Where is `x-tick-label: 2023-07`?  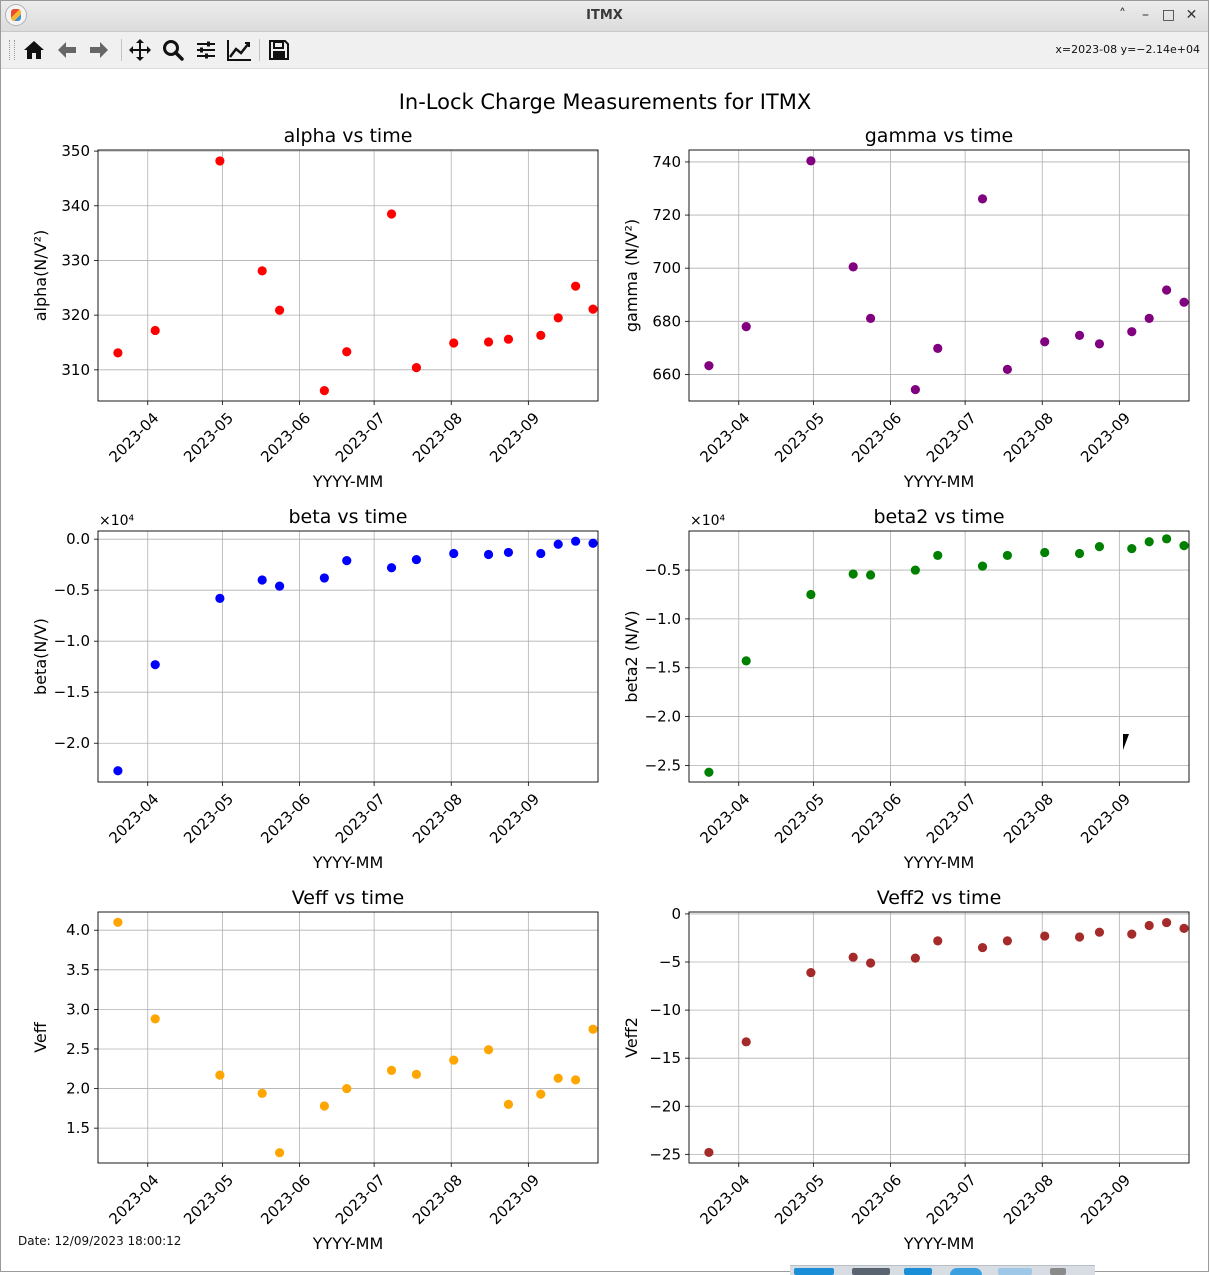
x-tick-label: 2023-07 is located at coordinates (951, 1199).